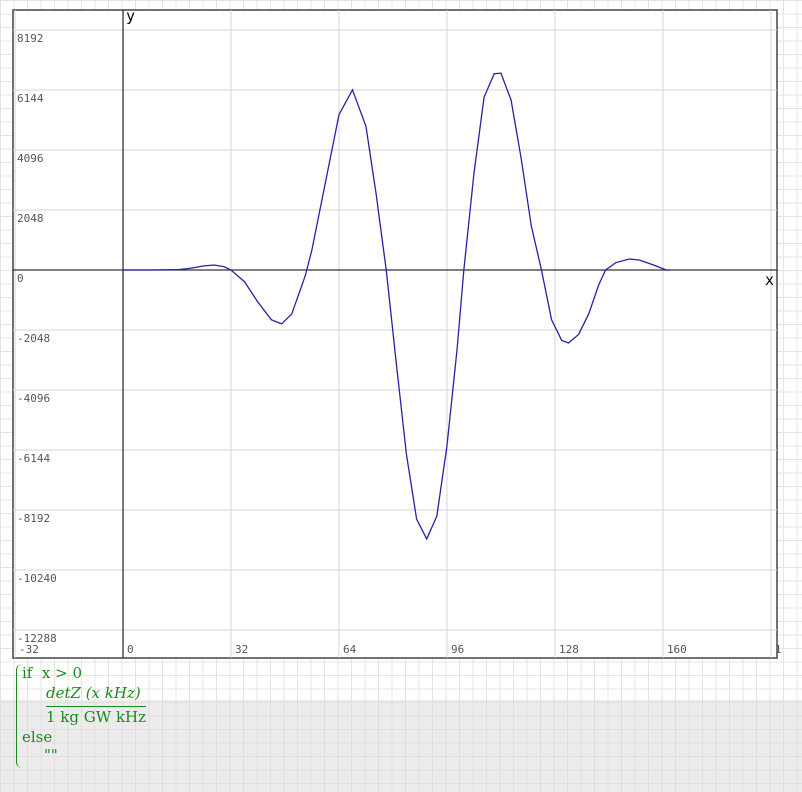 This screenshot has height=792, width=802. What do you see at coordinates (20, 278) in the screenshot?
I see `y-tick-label: 0` at bounding box center [20, 278].